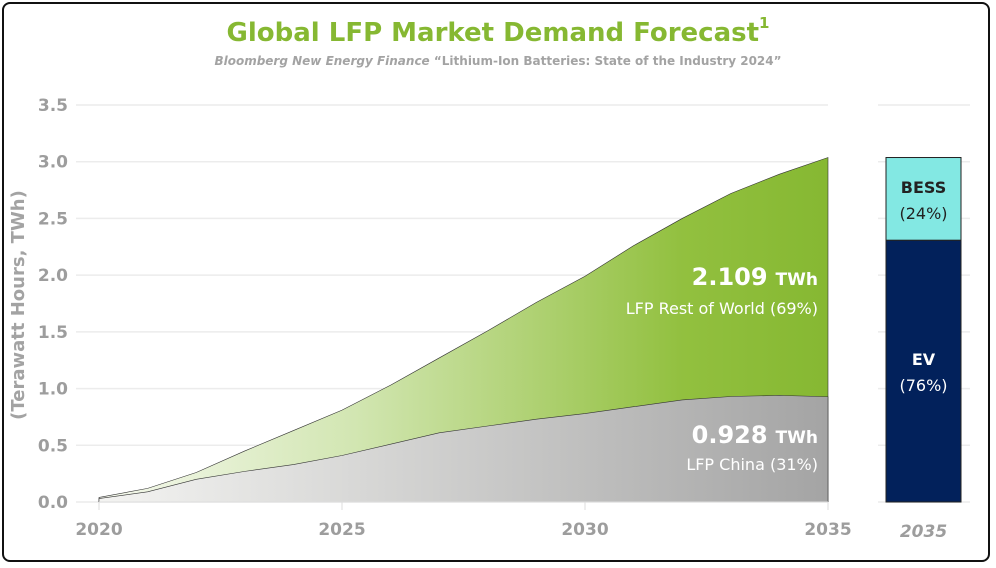 Image resolution: width=996 pixels, height=568 pixels. What do you see at coordinates (923, 385) in the screenshot?
I see `bar-segment-percent: (76%)` at bounding box center [923, 385].